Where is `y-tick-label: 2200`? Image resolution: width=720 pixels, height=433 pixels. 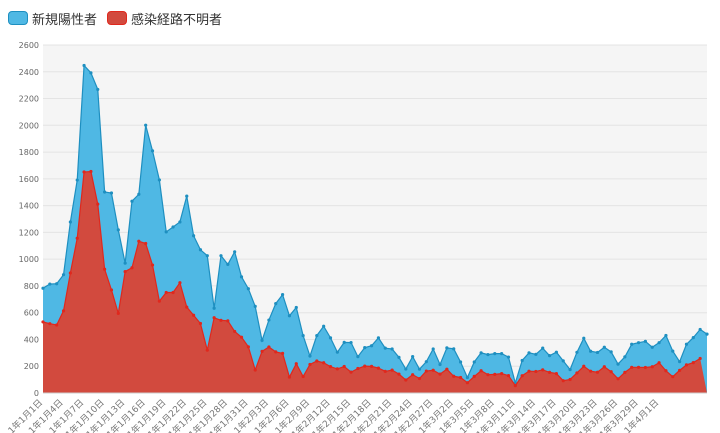 y-tick-label: 2200 is located at coordinates (29, 99).